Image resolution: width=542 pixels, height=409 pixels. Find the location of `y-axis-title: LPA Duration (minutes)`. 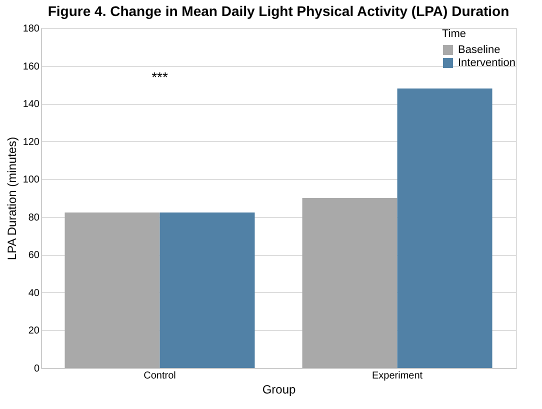

y-axis-title: LPA Duration (minutes) is located at coordinates (11, 198).